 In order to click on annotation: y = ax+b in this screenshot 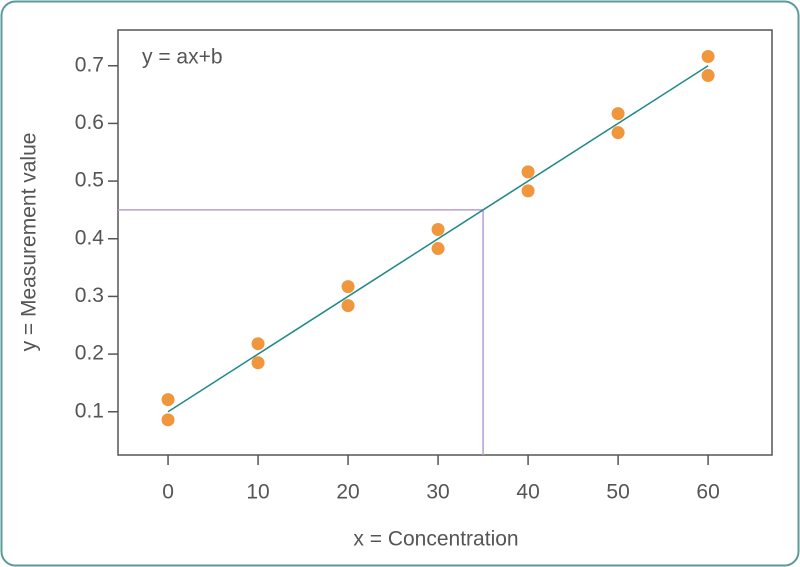, I will do `click(182, 57)`.